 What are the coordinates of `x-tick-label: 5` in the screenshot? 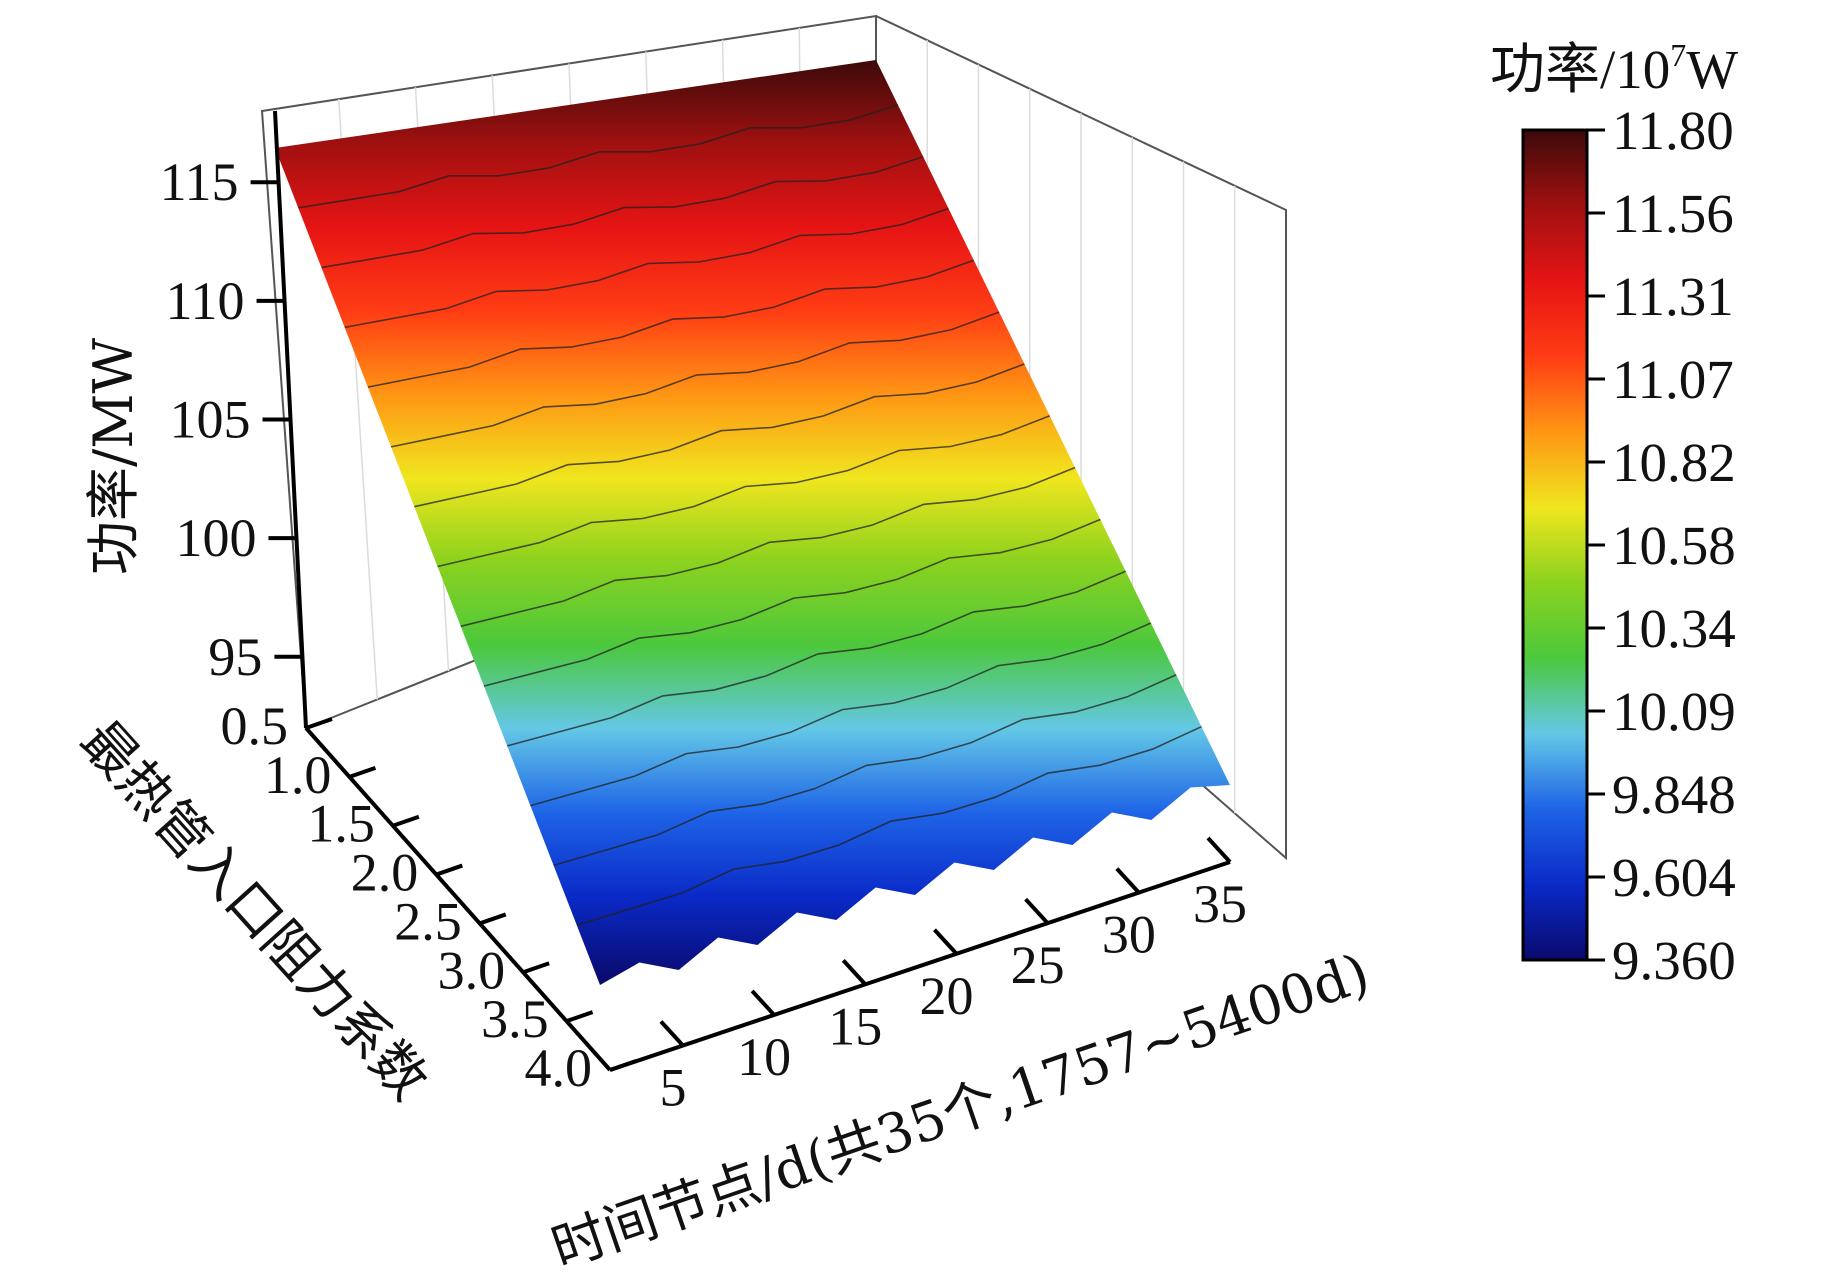 It's located at (672, 1088).